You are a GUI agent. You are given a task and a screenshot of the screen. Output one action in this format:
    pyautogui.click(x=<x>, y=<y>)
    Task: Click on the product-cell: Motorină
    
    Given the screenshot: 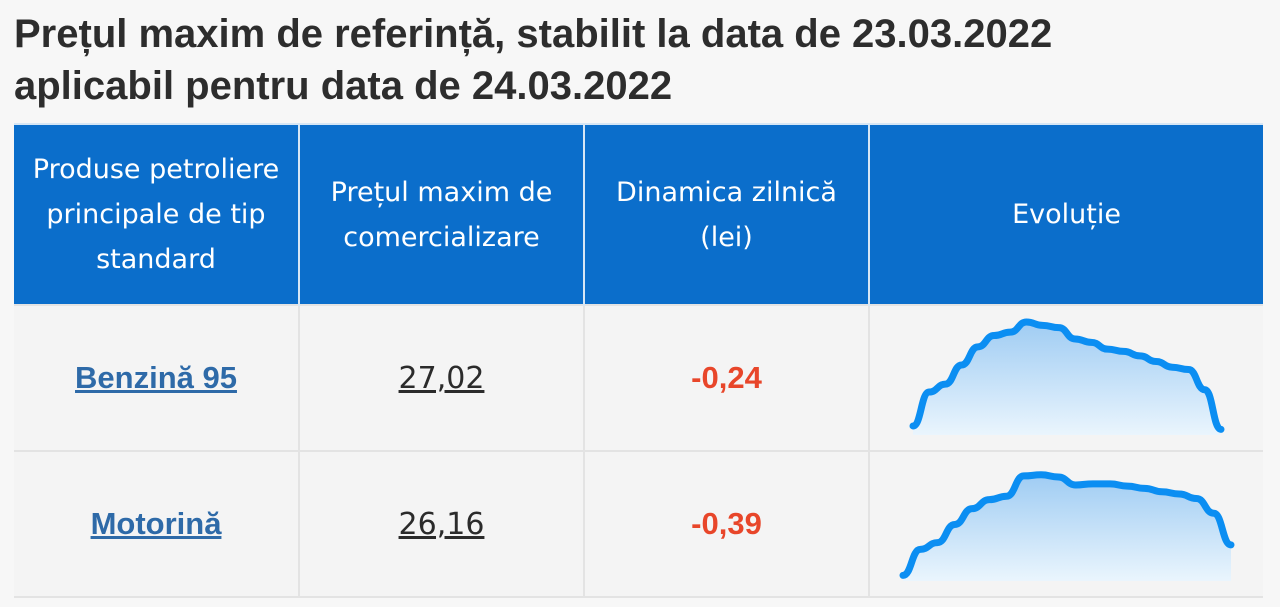 What is the action you would take?
    pyautogui.click(x=156, y=524)
    